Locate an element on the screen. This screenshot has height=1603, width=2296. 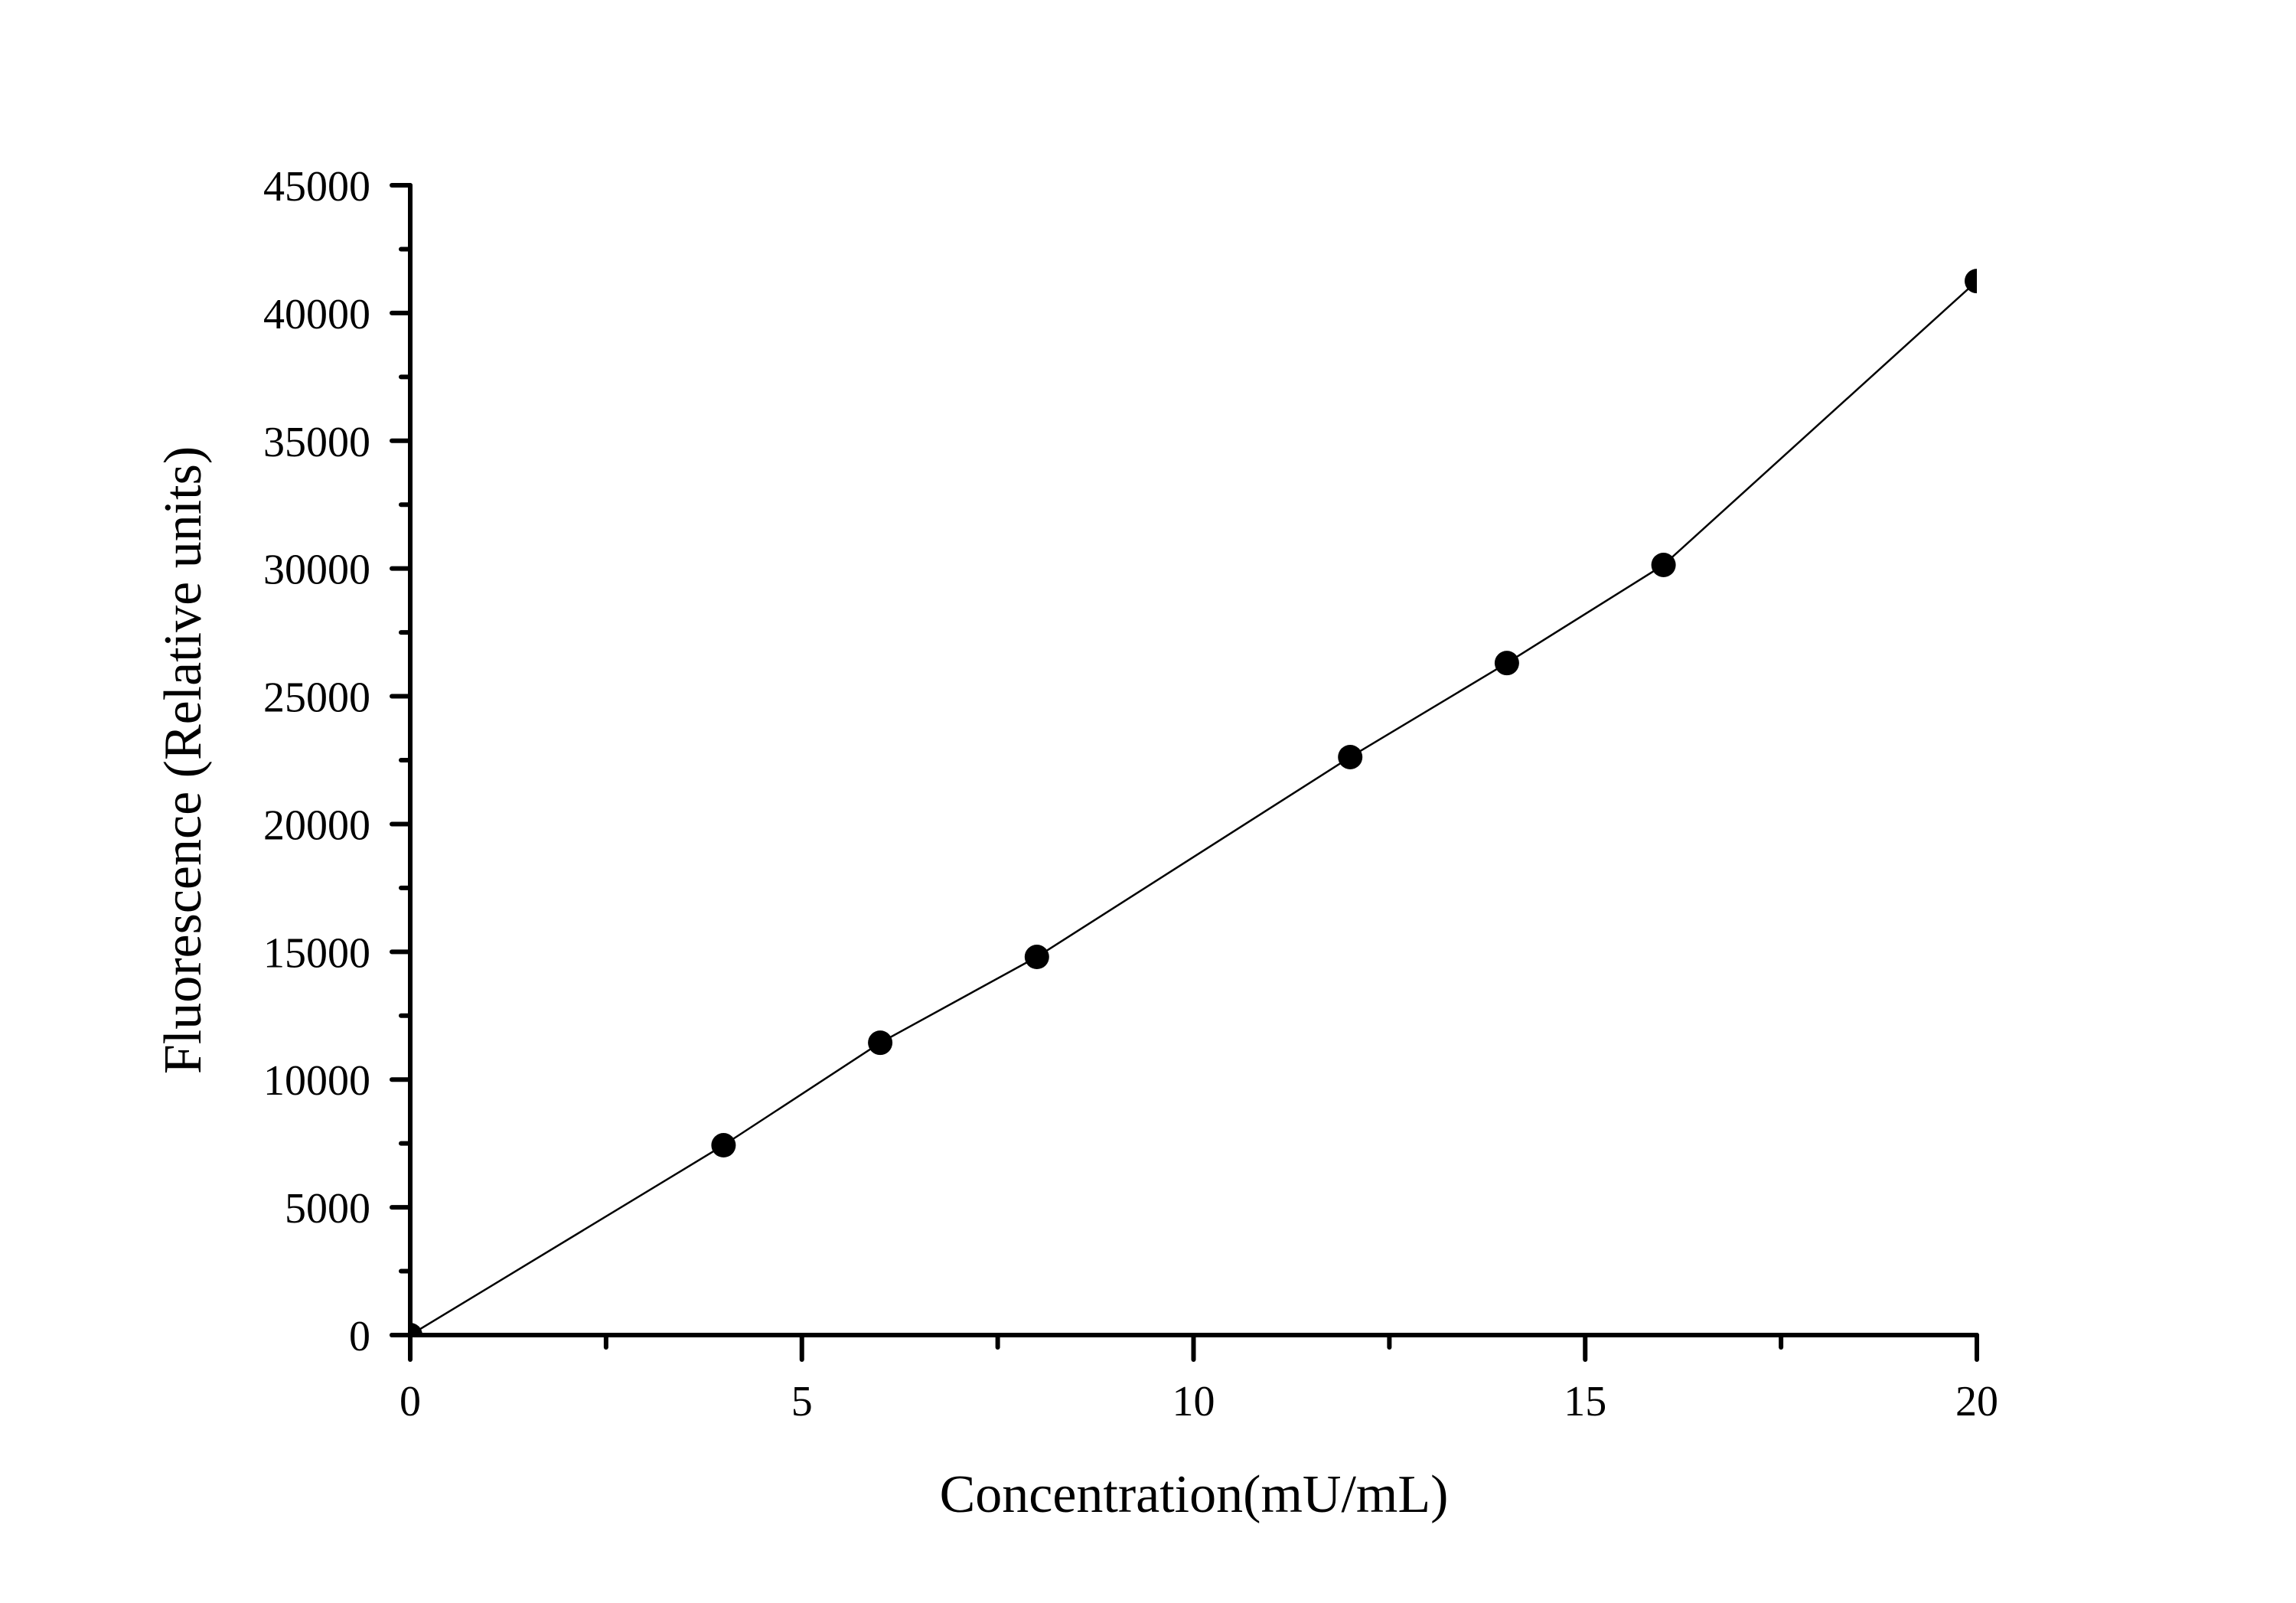
y-tick-label: 30000 is located at coordinates (316, 570).